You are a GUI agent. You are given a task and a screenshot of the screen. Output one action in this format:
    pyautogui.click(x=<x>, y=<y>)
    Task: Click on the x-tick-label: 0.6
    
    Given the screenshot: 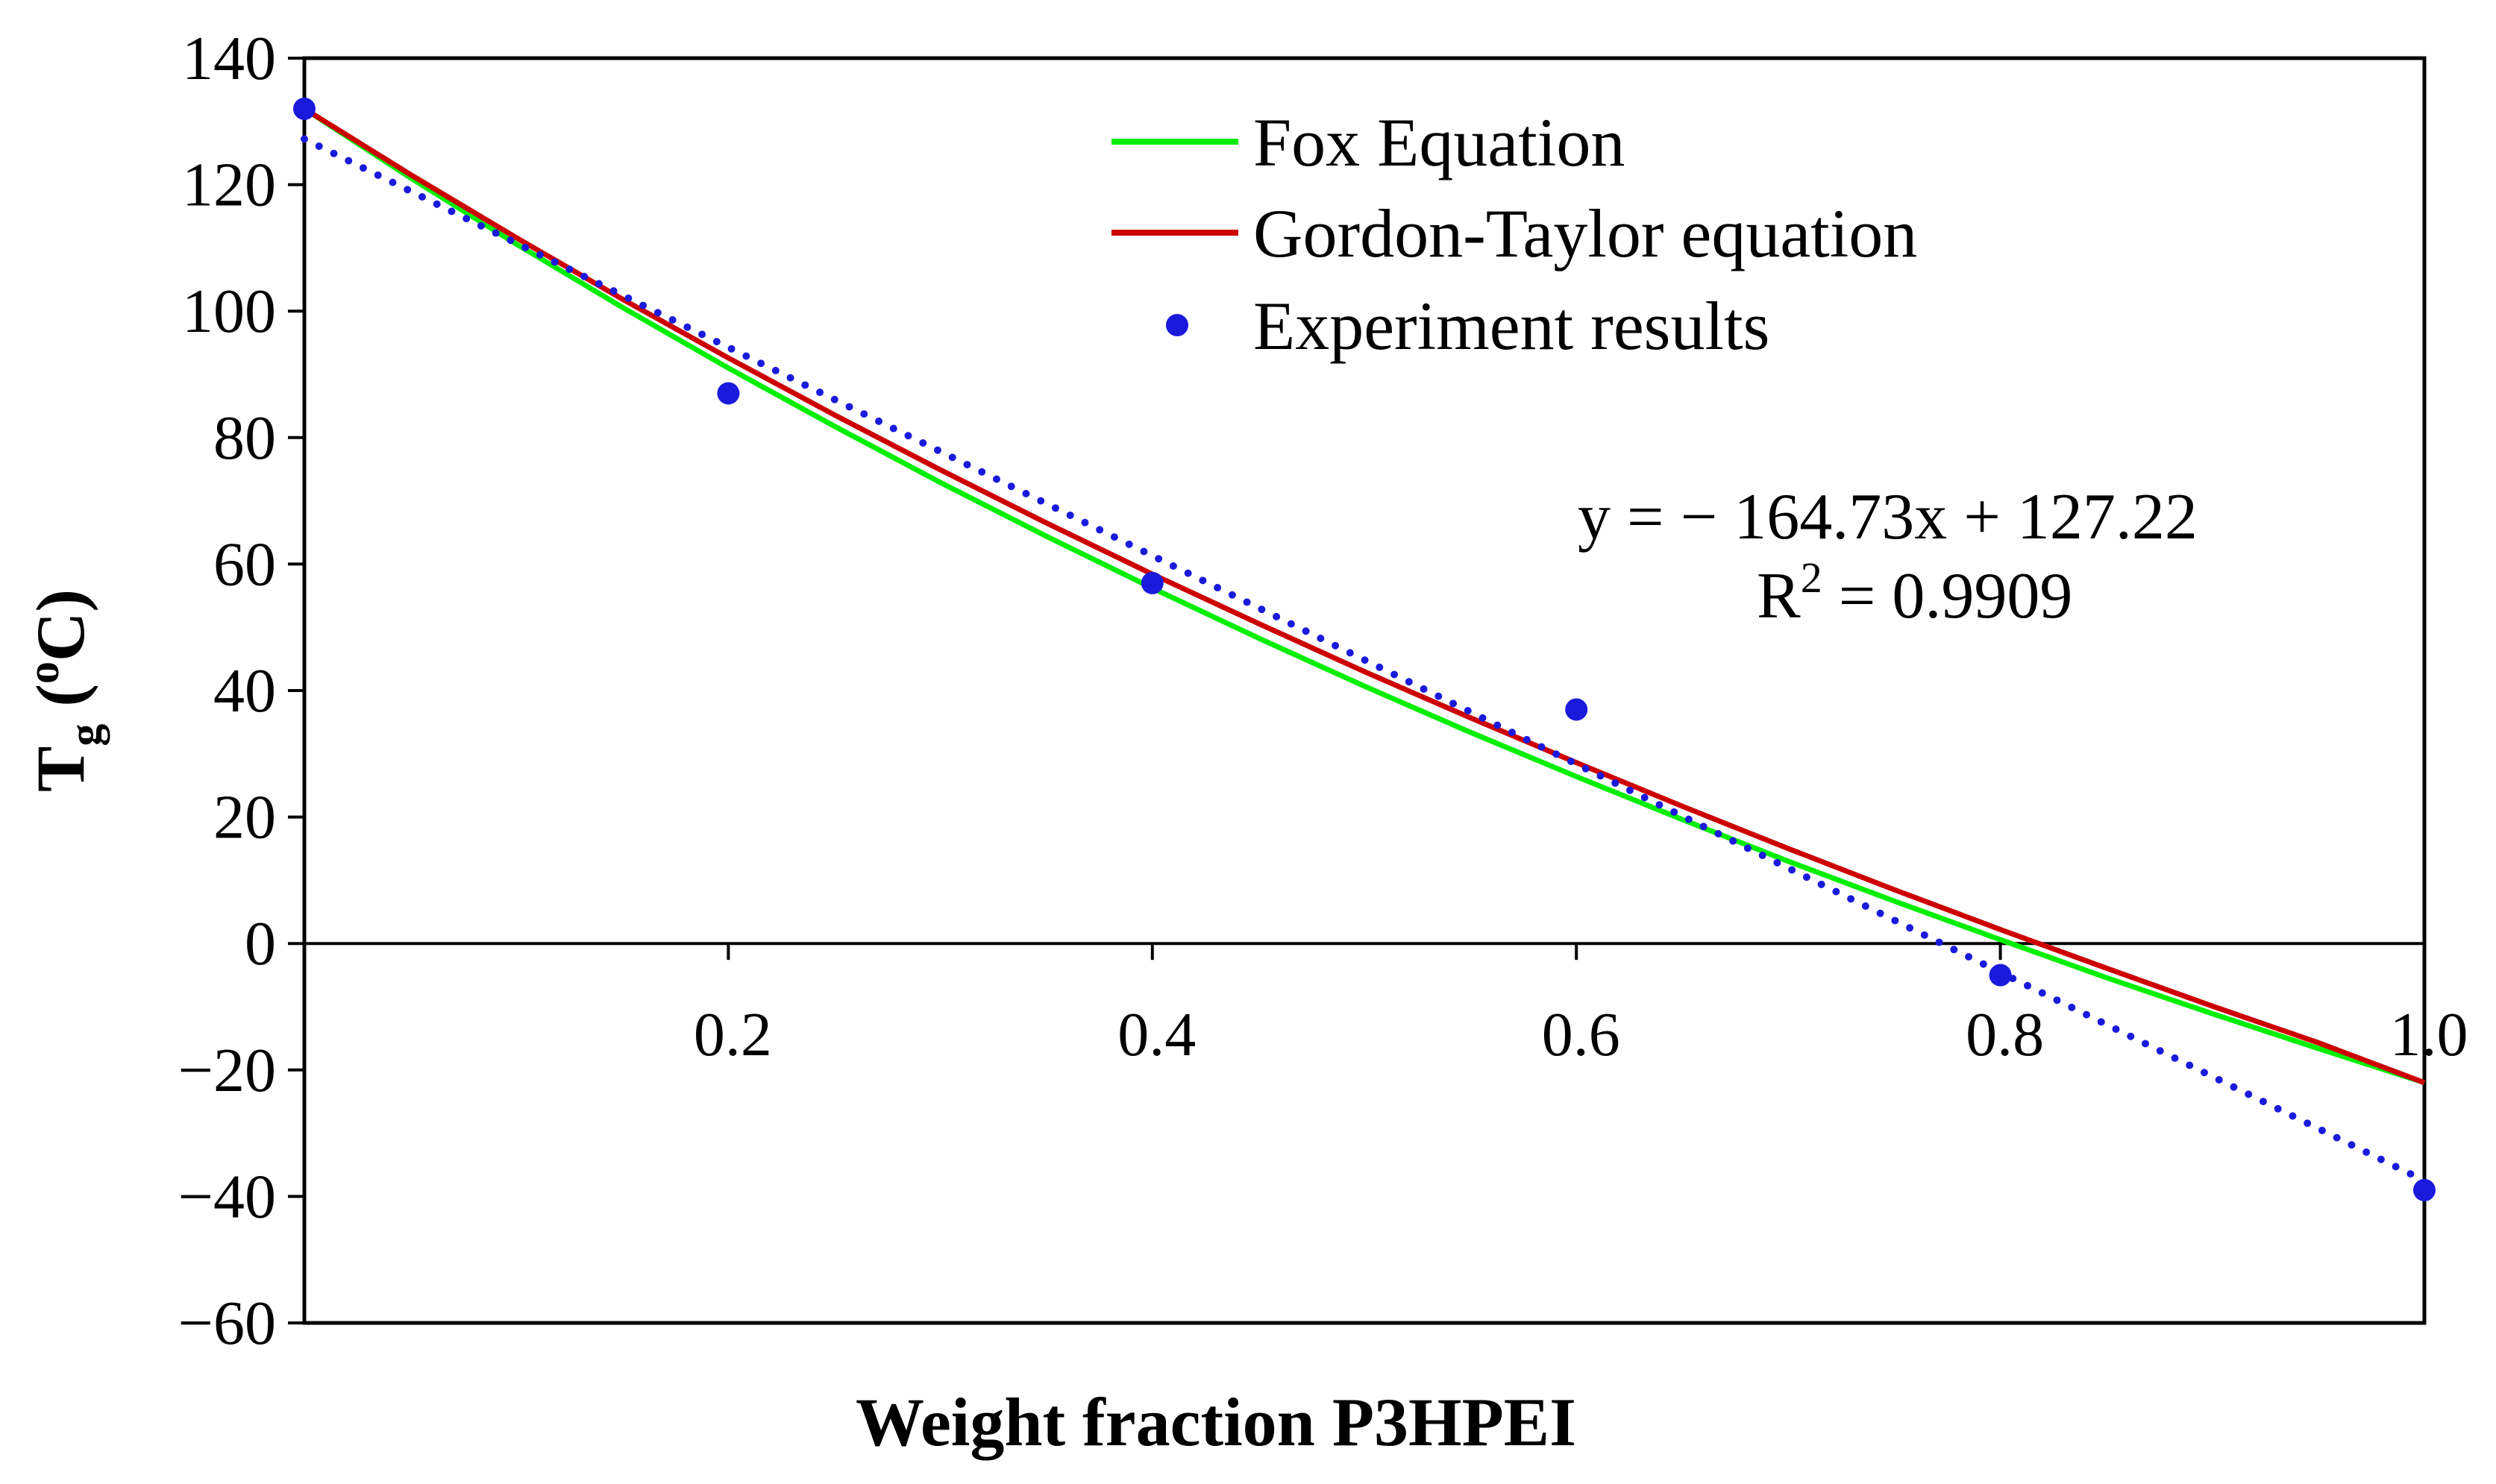 What is the action you would take?
    pyautogui.click(x=1581, y=1035)
    